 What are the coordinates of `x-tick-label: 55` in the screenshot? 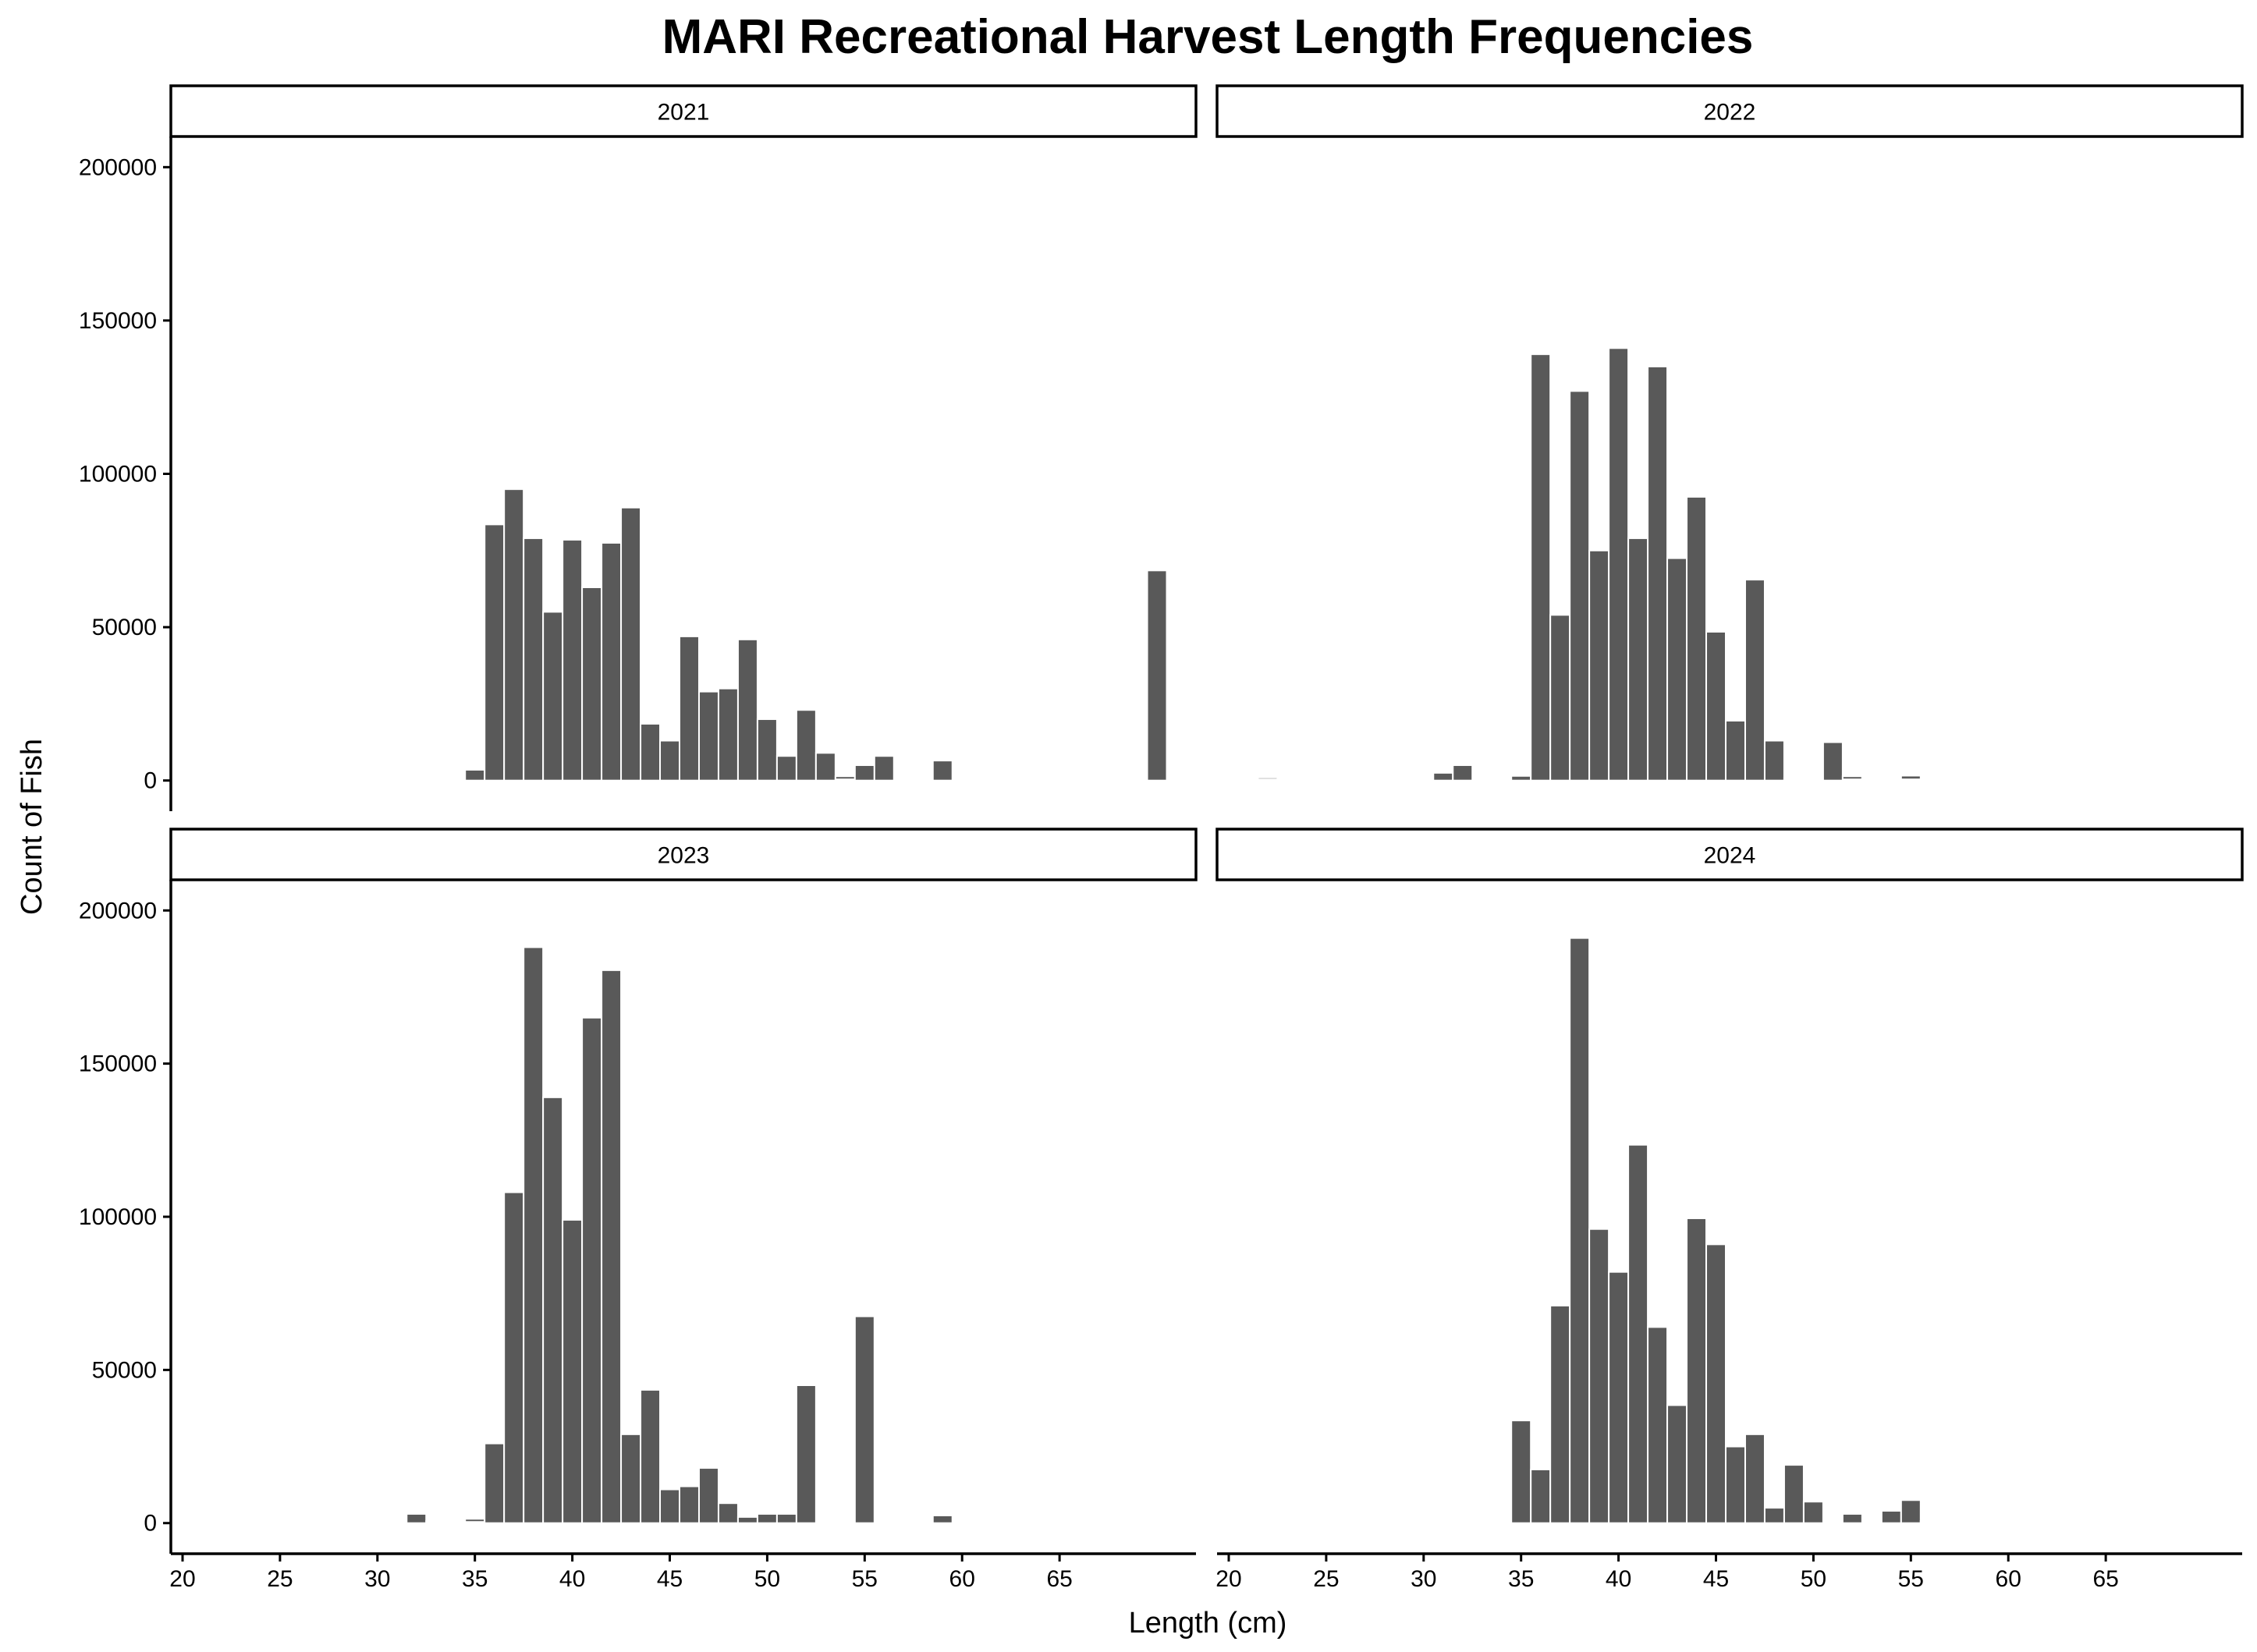 It's located at (1911, 1579).